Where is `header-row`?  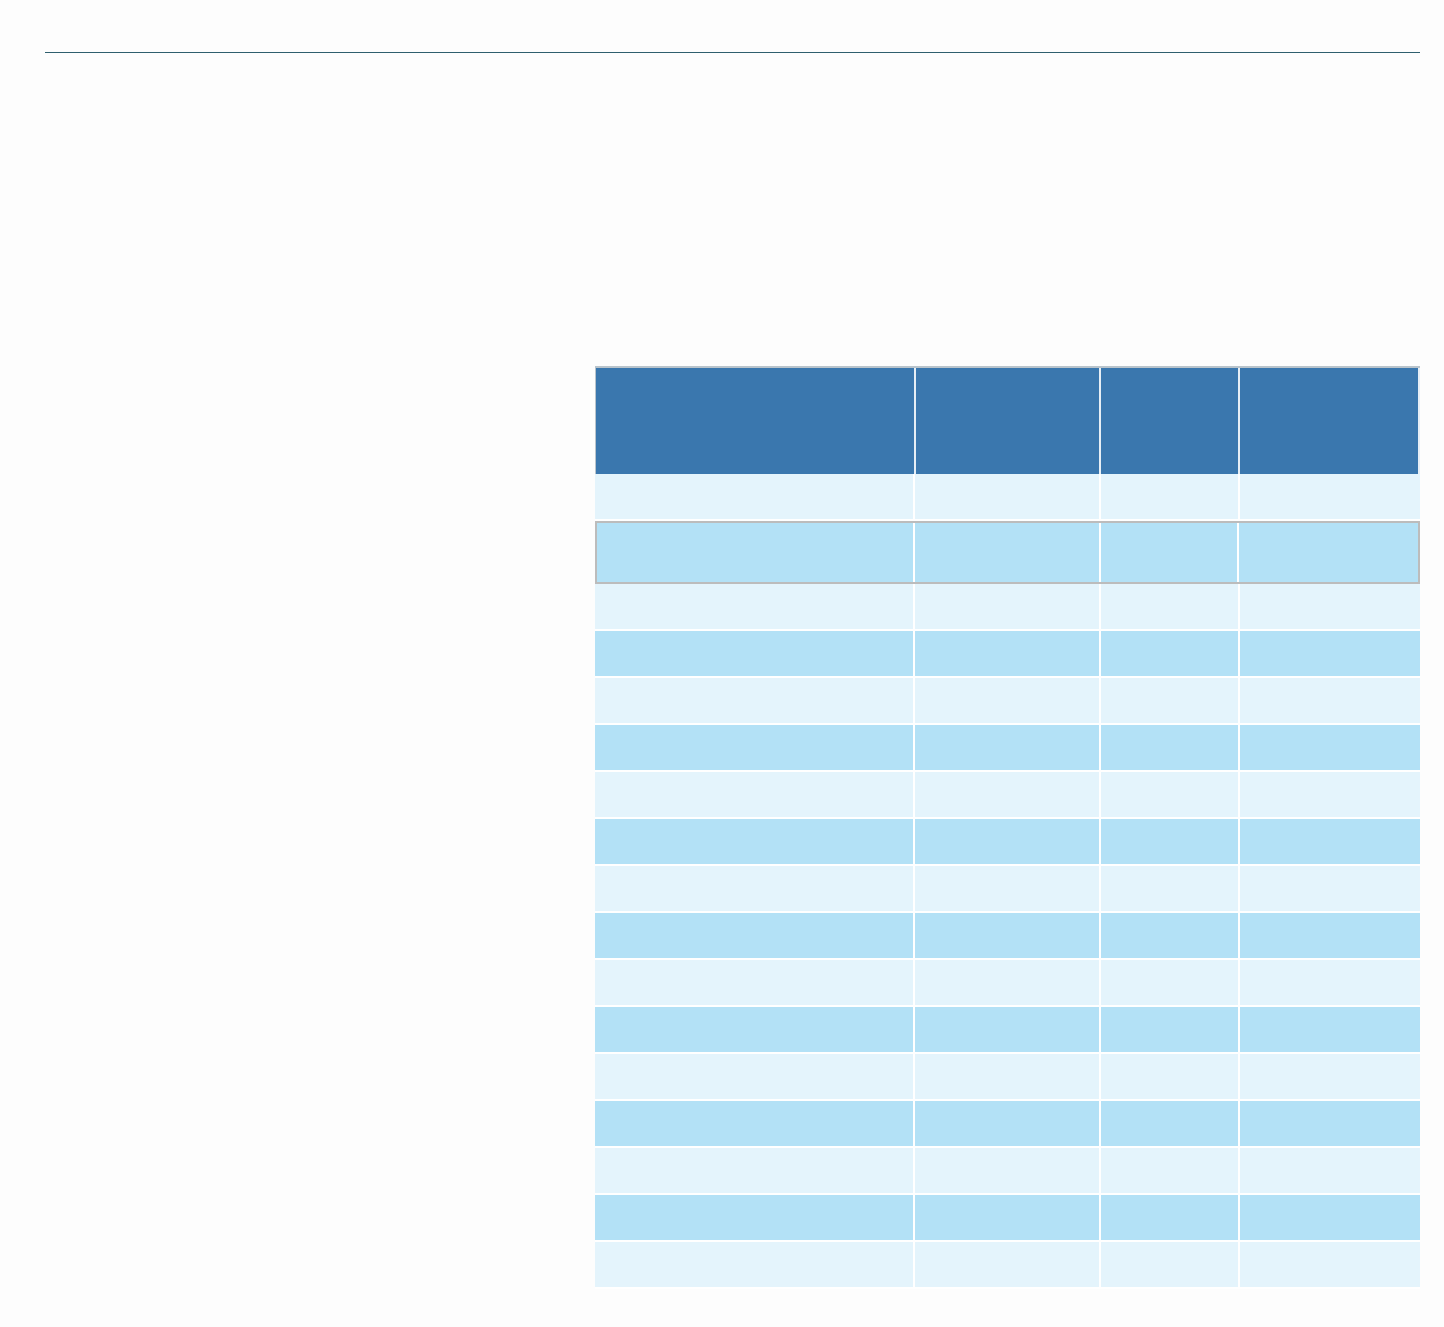
header-row is located at coordinates (1007, 420).